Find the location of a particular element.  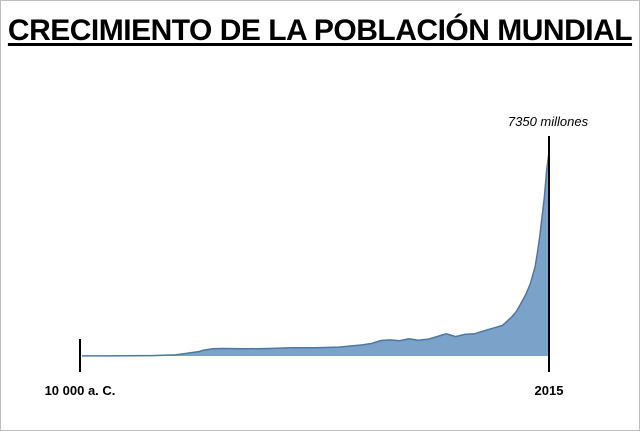

chart-title: CRECIMIENTO DE LA POBLACIÓN MUNDIAL is located at coordinates (320, 30).